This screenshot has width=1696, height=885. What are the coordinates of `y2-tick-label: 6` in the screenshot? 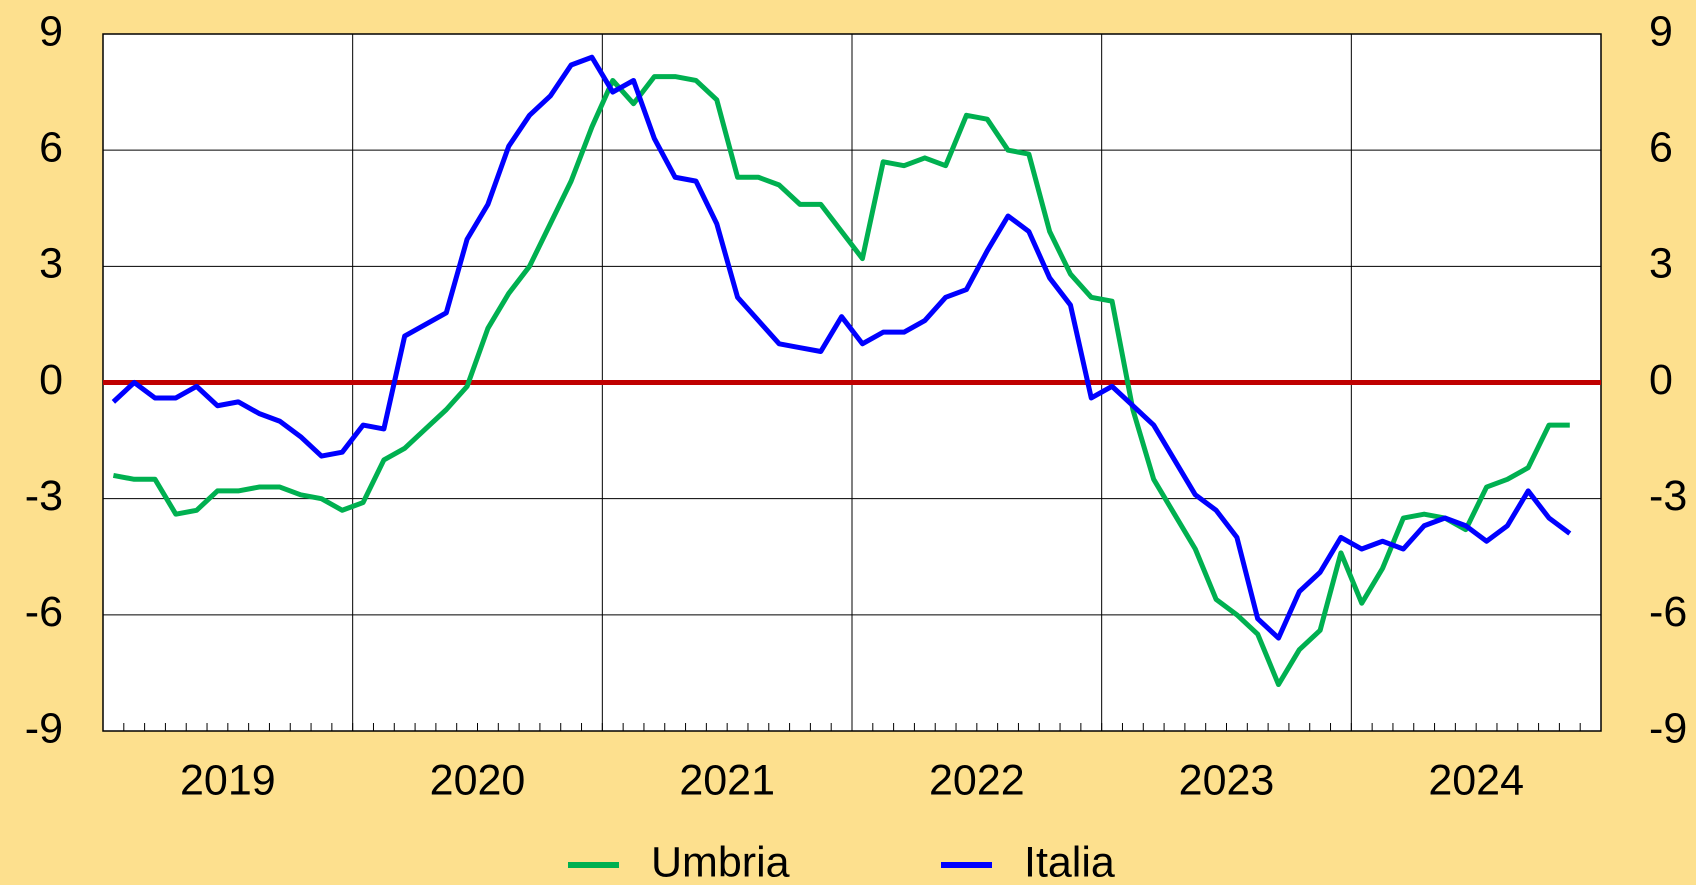 It's located at (1661, 148).